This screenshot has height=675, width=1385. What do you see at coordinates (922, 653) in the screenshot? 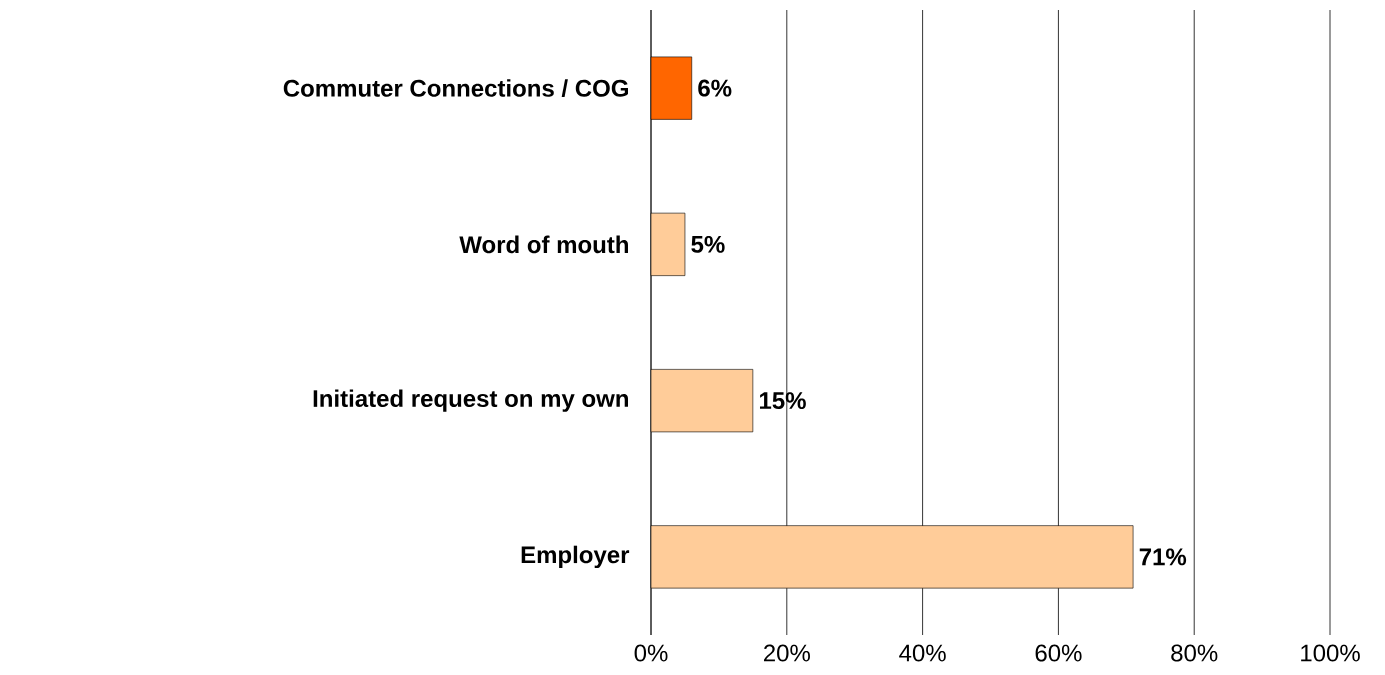
I see `x-tick-label: 40%` at bounding box center [922, 653].